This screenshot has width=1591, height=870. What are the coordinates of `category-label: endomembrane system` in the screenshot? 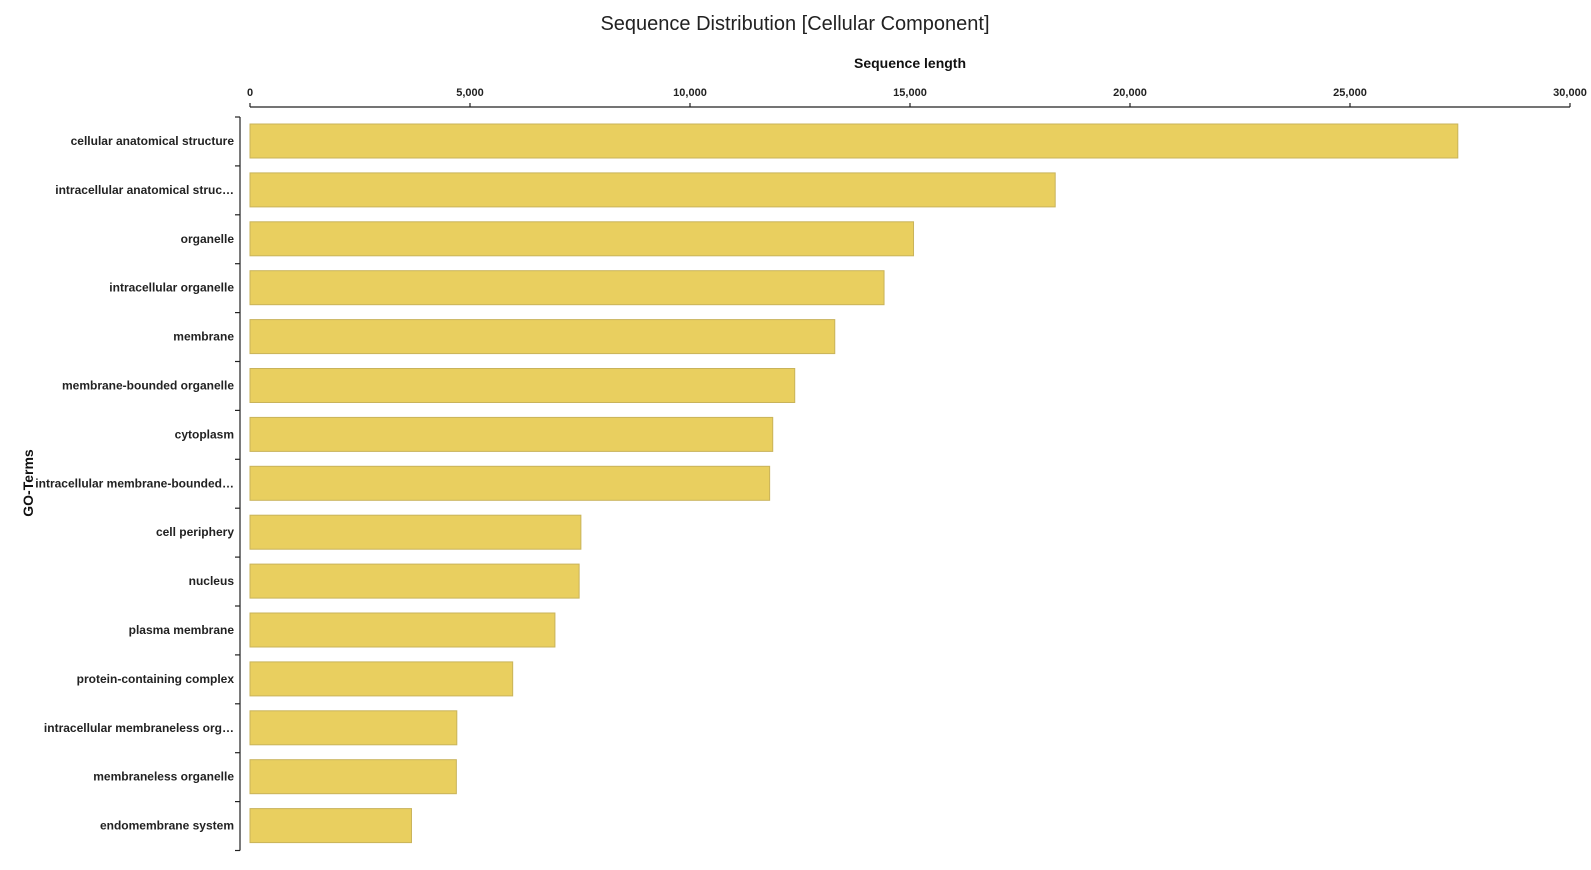 It's located at (167, 826).